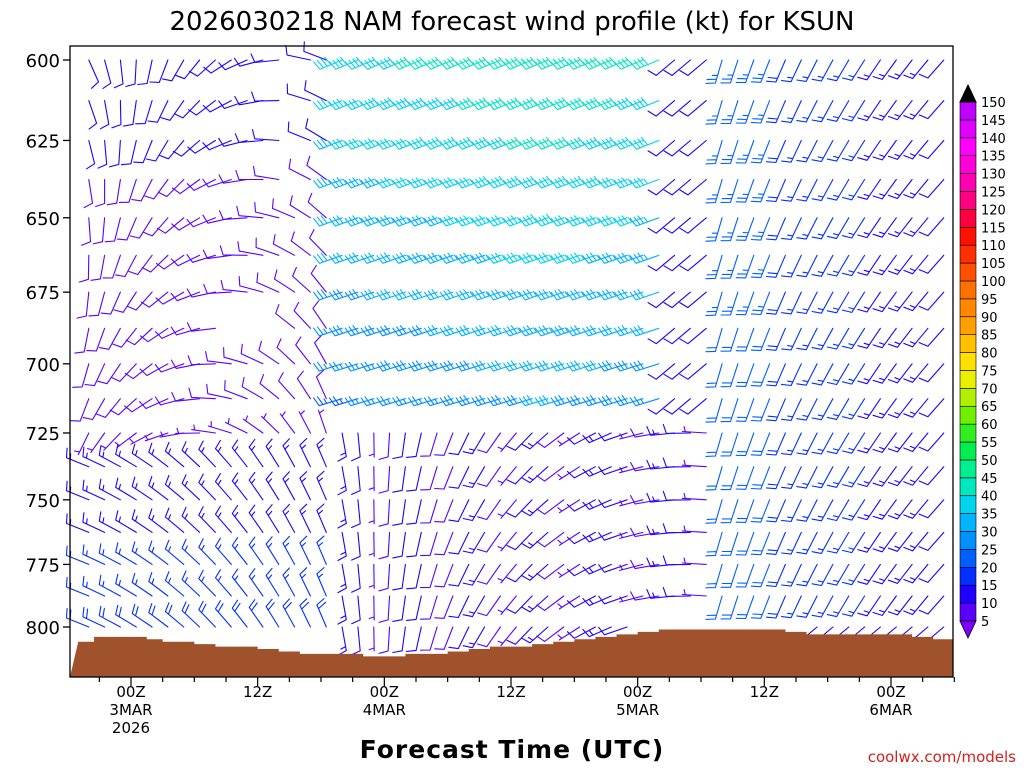 Image resolution: width=1024 pixels, height=768 pixels. Describe the element at coordinates (989, 318) in the screenshot. I see `colorbar-label: 90` at that location.